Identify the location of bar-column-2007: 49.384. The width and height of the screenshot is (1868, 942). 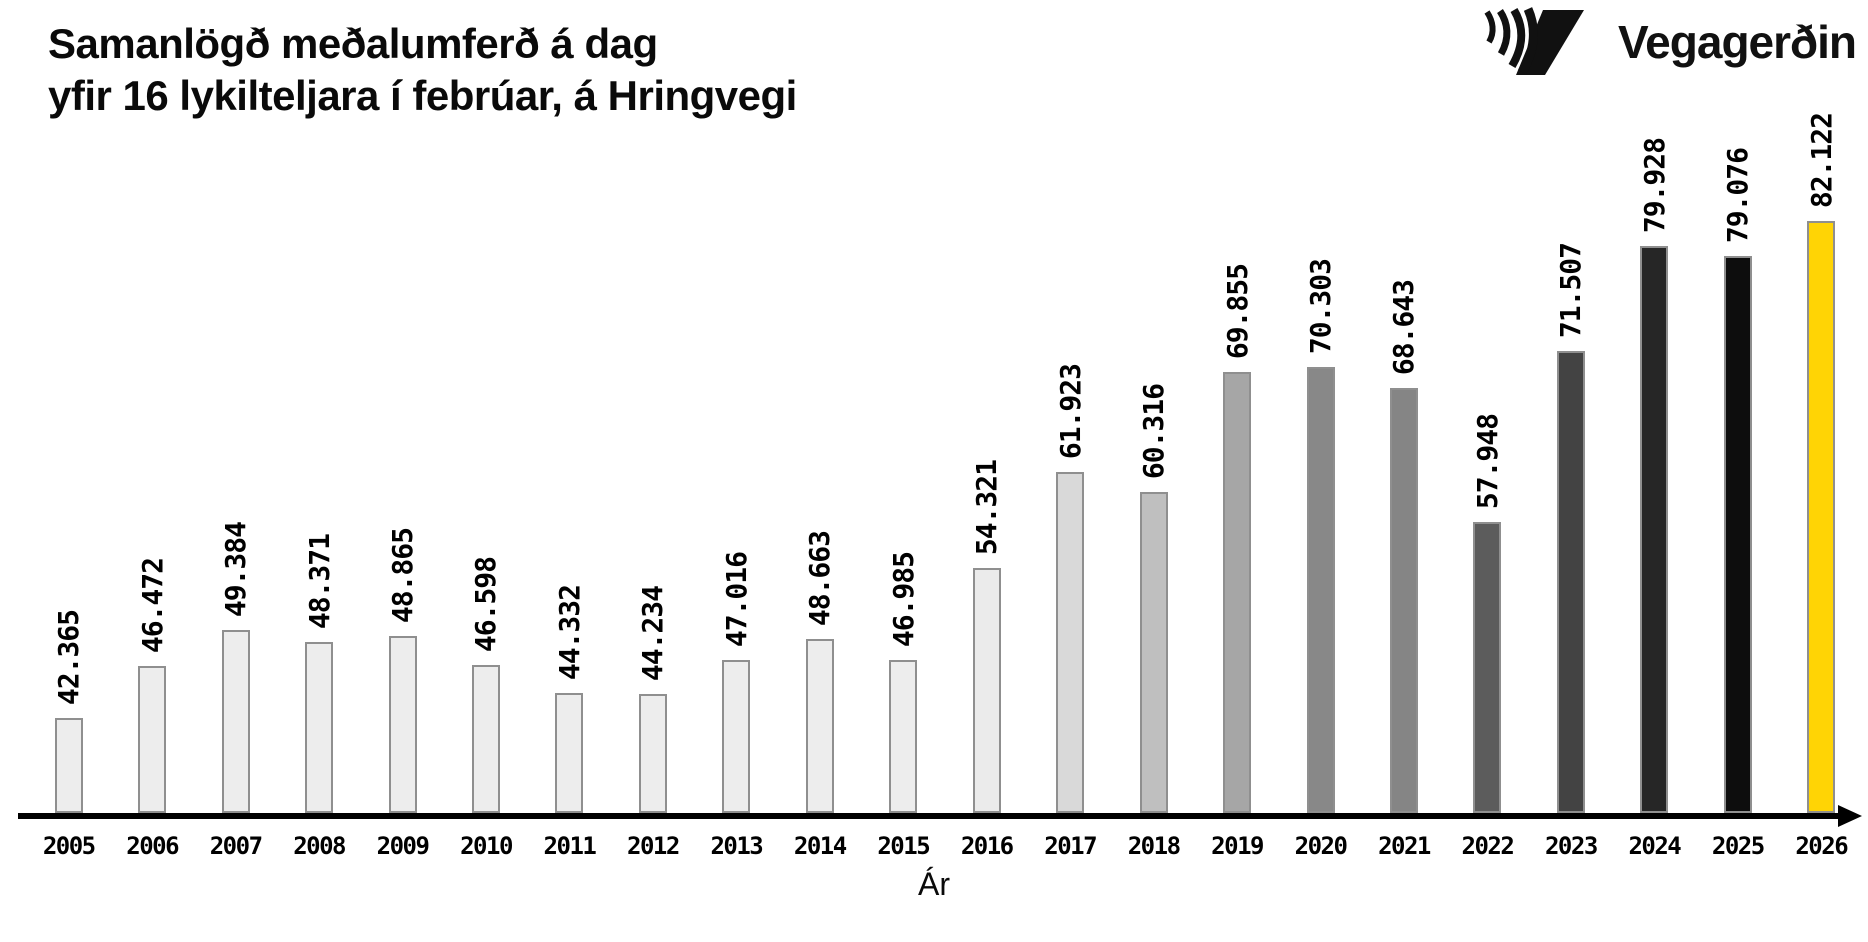
(235, 463).